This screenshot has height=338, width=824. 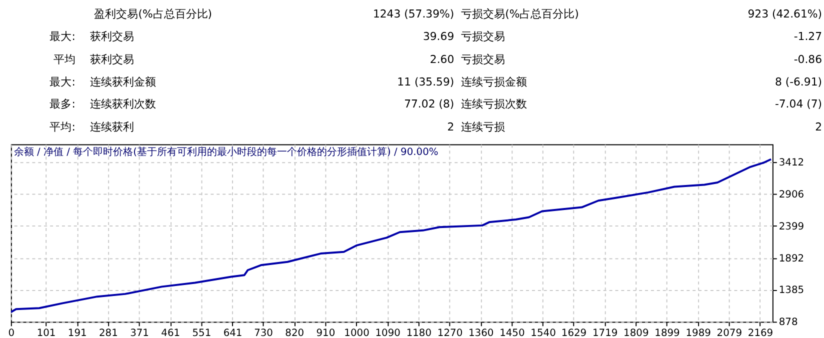 I want to click on text: 亏损交易(%占总百分比), so click(x=520, y=13).